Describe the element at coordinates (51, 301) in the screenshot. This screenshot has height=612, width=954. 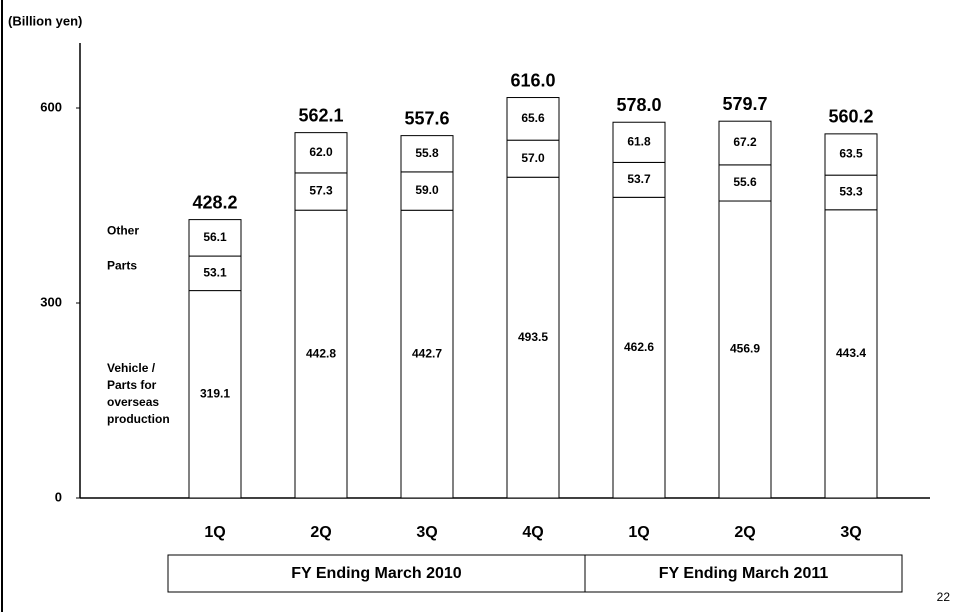
I see `y-tick-label: 300` at that location.